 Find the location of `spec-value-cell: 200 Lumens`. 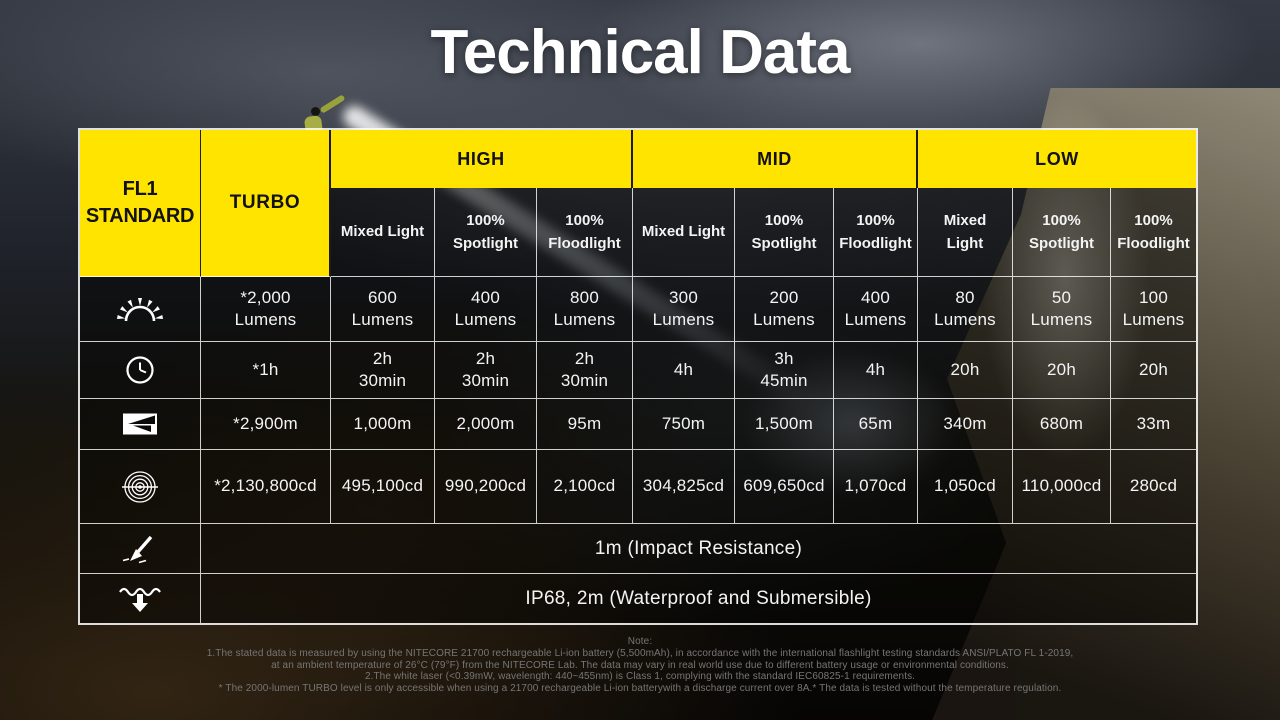

spec-value-cell: 200 Lumens is located at coordinates (784, 309).